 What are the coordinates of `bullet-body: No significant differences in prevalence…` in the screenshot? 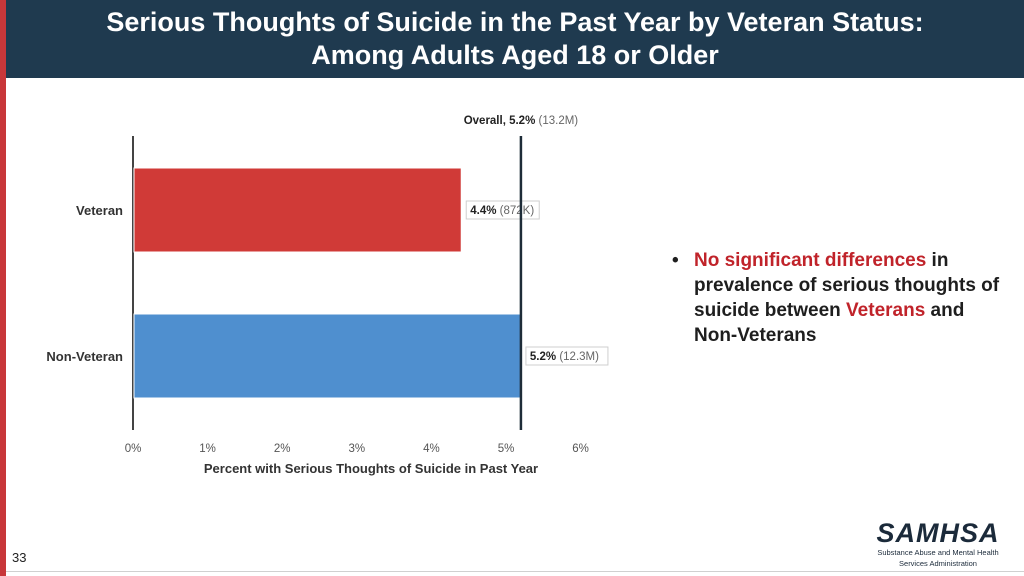 It's located at (848, 298).